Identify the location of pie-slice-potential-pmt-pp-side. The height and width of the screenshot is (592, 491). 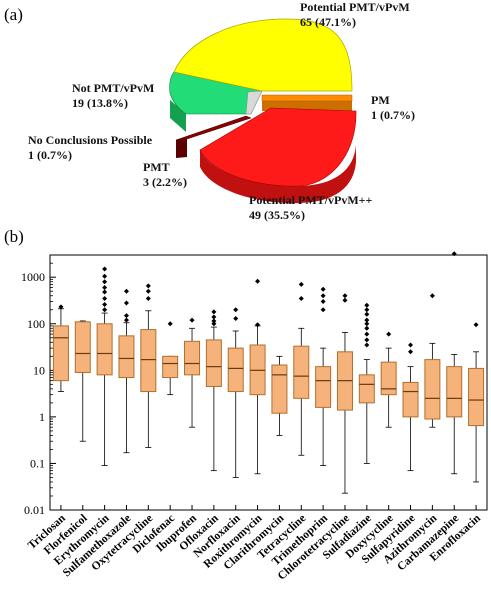
(278, 174).